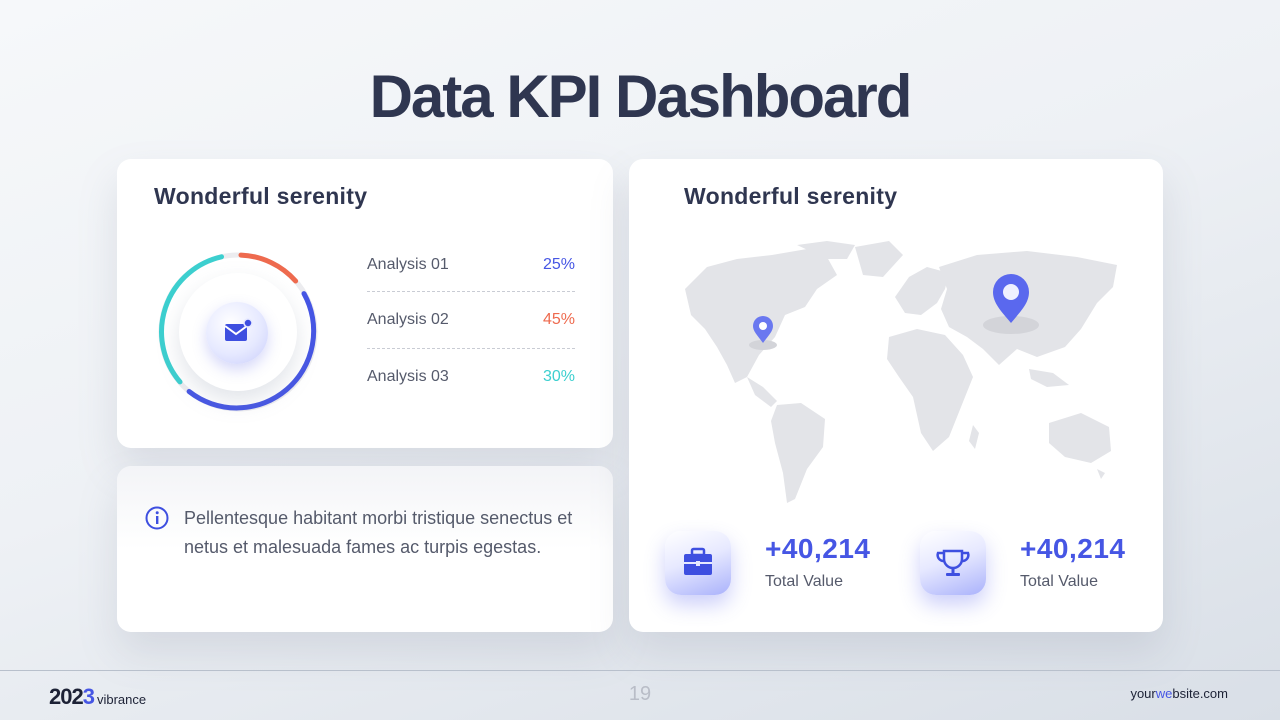 The height and width of the screenshot is (720, 1280). Describe the element at coordinates (408, 264) in the screenshot. I see `analysis-label: Analysis 01` at that location.